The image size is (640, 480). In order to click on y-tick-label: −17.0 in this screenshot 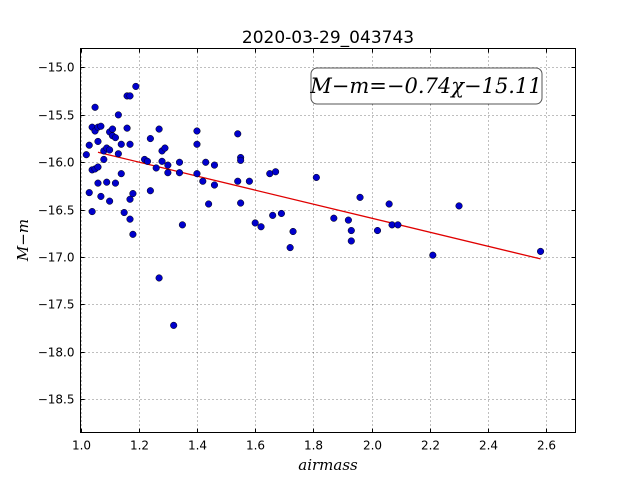, I will do `click(56, 258)`.